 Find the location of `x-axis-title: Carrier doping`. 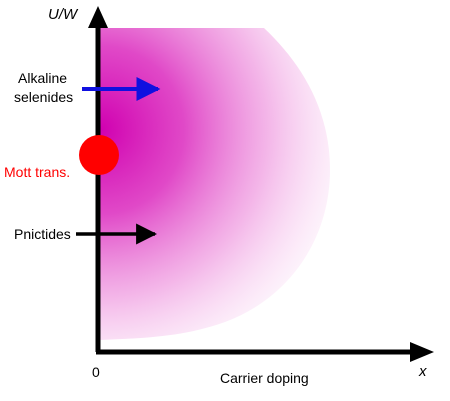

x-axis-title: Carrier doping is located at coordinates (264, 378).